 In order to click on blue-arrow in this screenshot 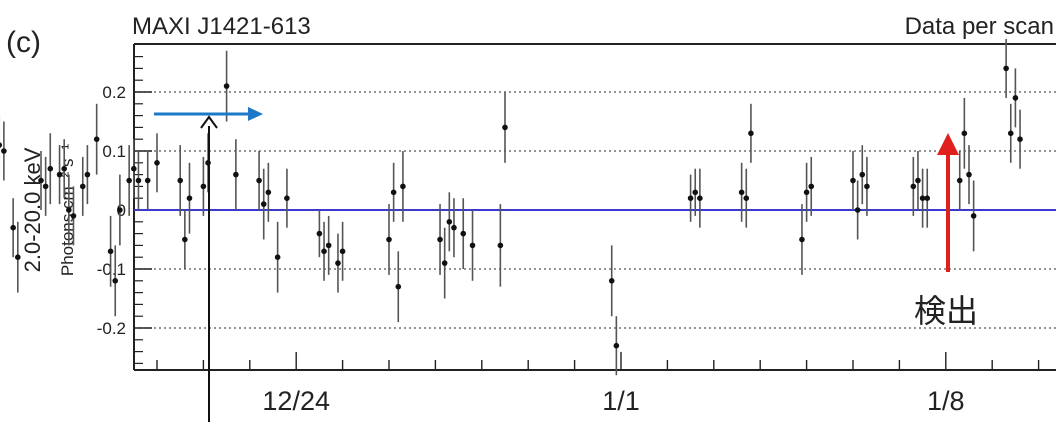, I will do `click(208, 114)`.